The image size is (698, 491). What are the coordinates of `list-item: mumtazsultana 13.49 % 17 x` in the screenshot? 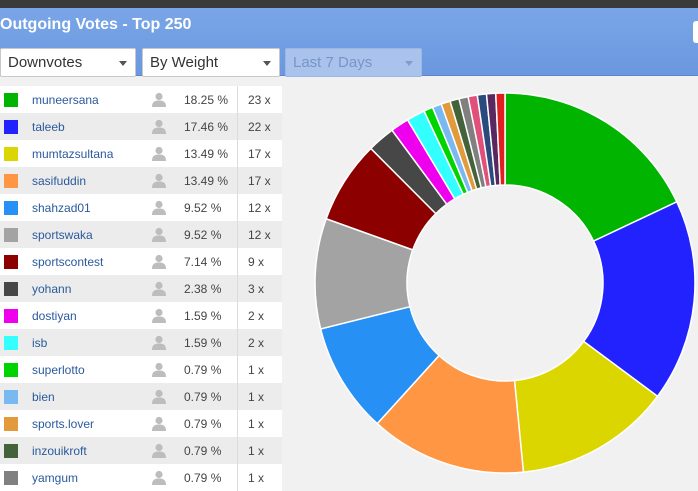 It's located at (141, 153).